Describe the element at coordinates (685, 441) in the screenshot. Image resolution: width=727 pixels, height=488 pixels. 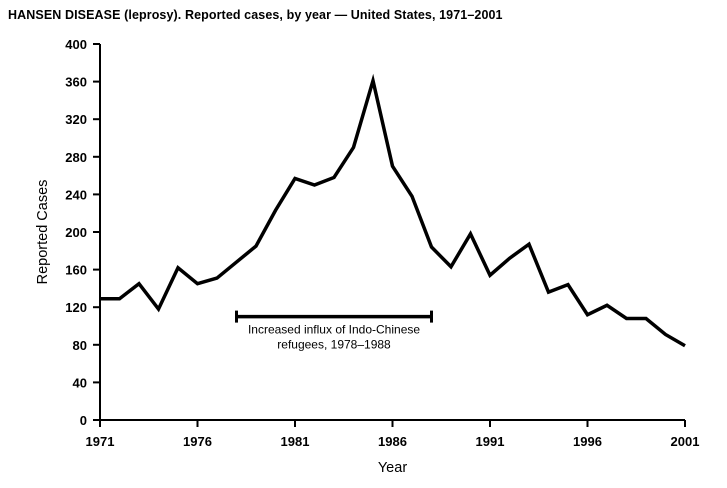
I see `x-tick-label: 2001` at that location.